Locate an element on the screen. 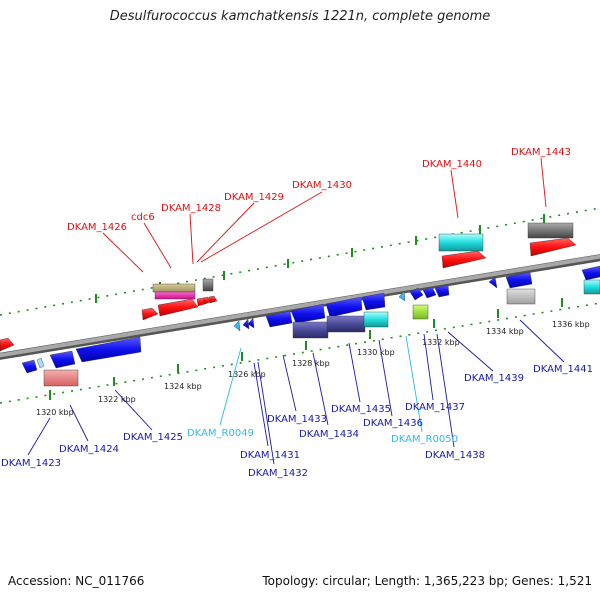 This screenshot has width=600, height=600. label-dkam-1437: DKAM_1437 is located at coordinates (435, 407).